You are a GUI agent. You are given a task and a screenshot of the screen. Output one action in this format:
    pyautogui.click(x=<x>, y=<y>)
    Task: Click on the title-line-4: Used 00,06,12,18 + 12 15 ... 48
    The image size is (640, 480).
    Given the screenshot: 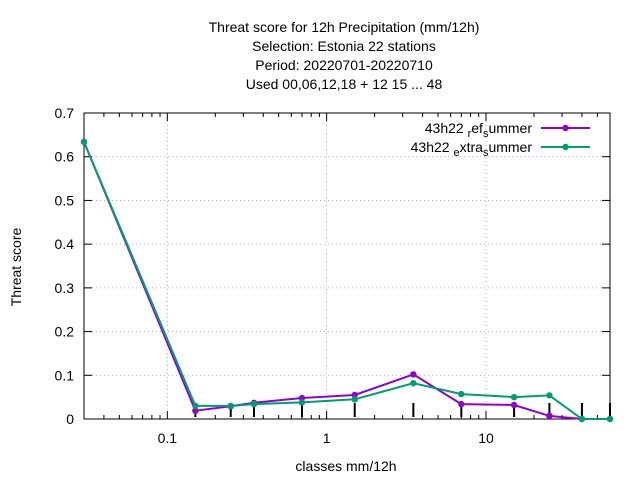 What is the action you would take?
    pyautogui.click(x=344, y=84)
    